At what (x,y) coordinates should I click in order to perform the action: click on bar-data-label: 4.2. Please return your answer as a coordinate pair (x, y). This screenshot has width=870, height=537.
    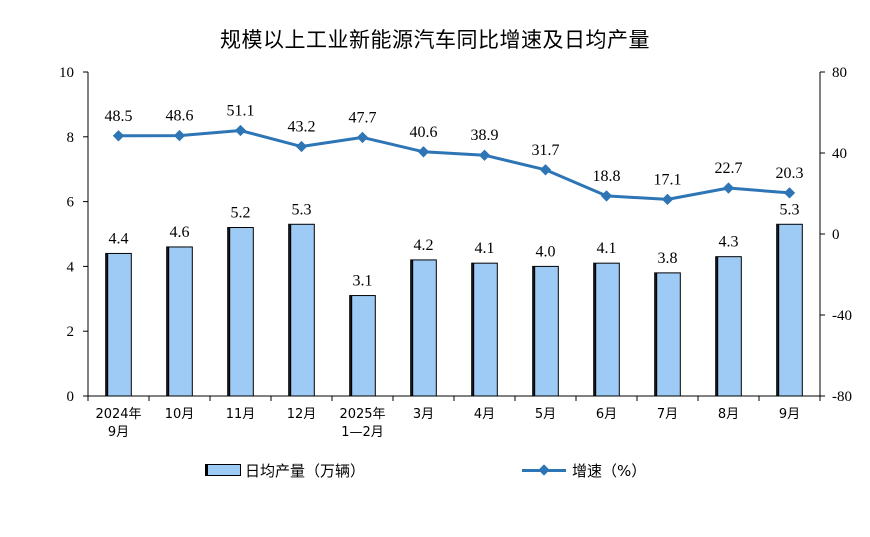
    Looking at the image, I should click on (424, 245).